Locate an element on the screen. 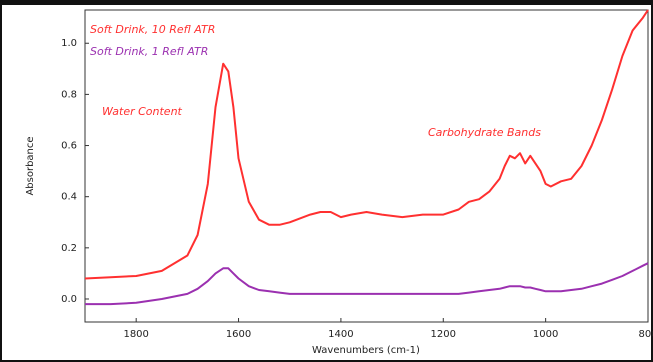 This screenshot has width=653, height=362. x-tick-label: 1000 is located at coordinates (545, 334).